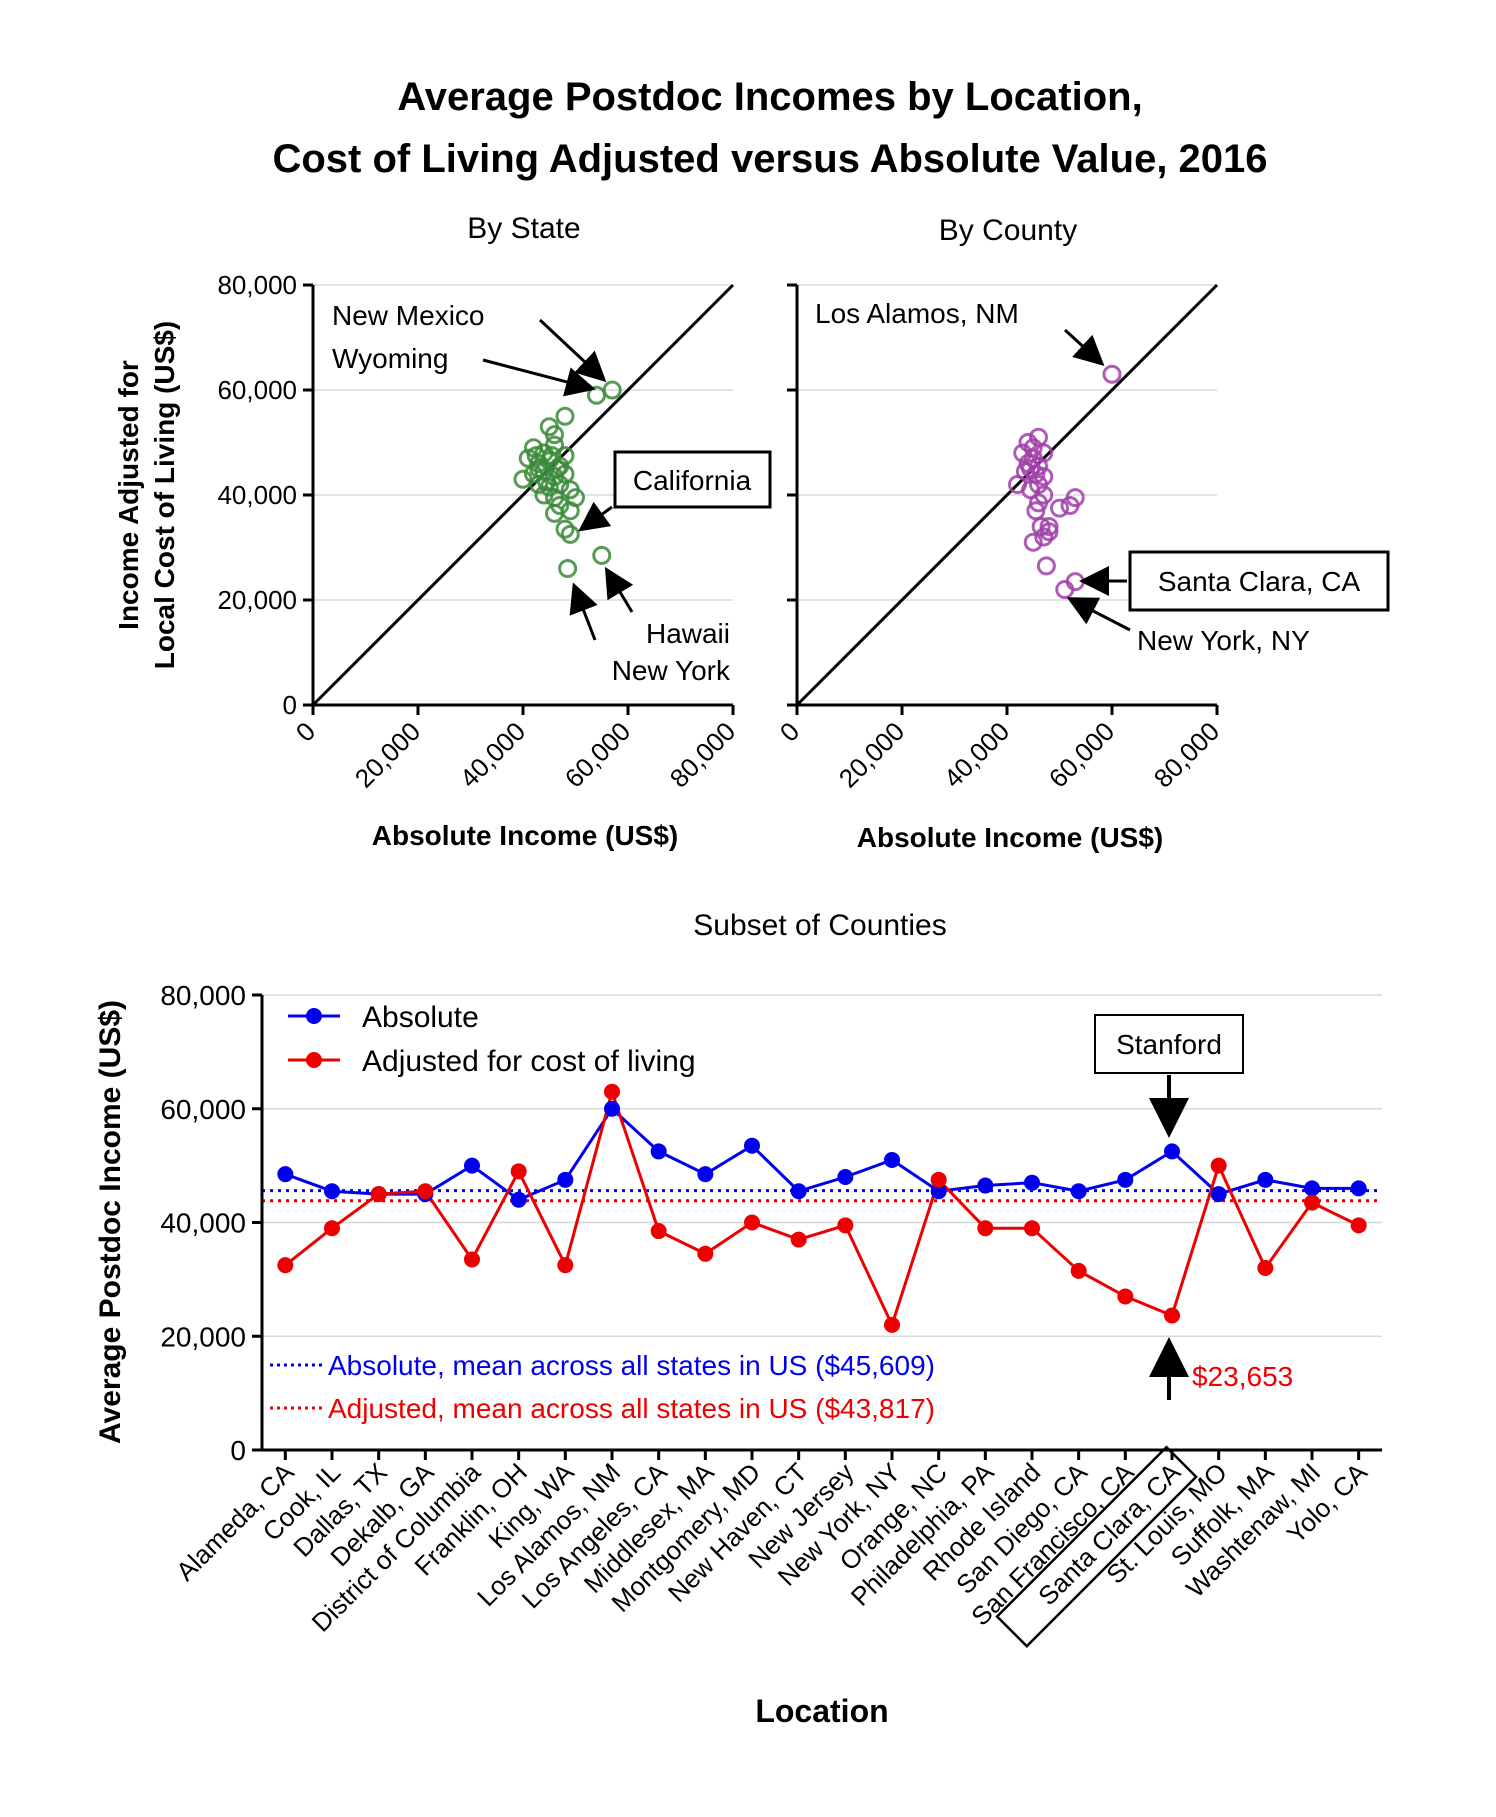  What do you see at coordinates (1098, 614) in the screenshot?
I see `arrow-new-york-ny` at bounding box center [1098, 614].